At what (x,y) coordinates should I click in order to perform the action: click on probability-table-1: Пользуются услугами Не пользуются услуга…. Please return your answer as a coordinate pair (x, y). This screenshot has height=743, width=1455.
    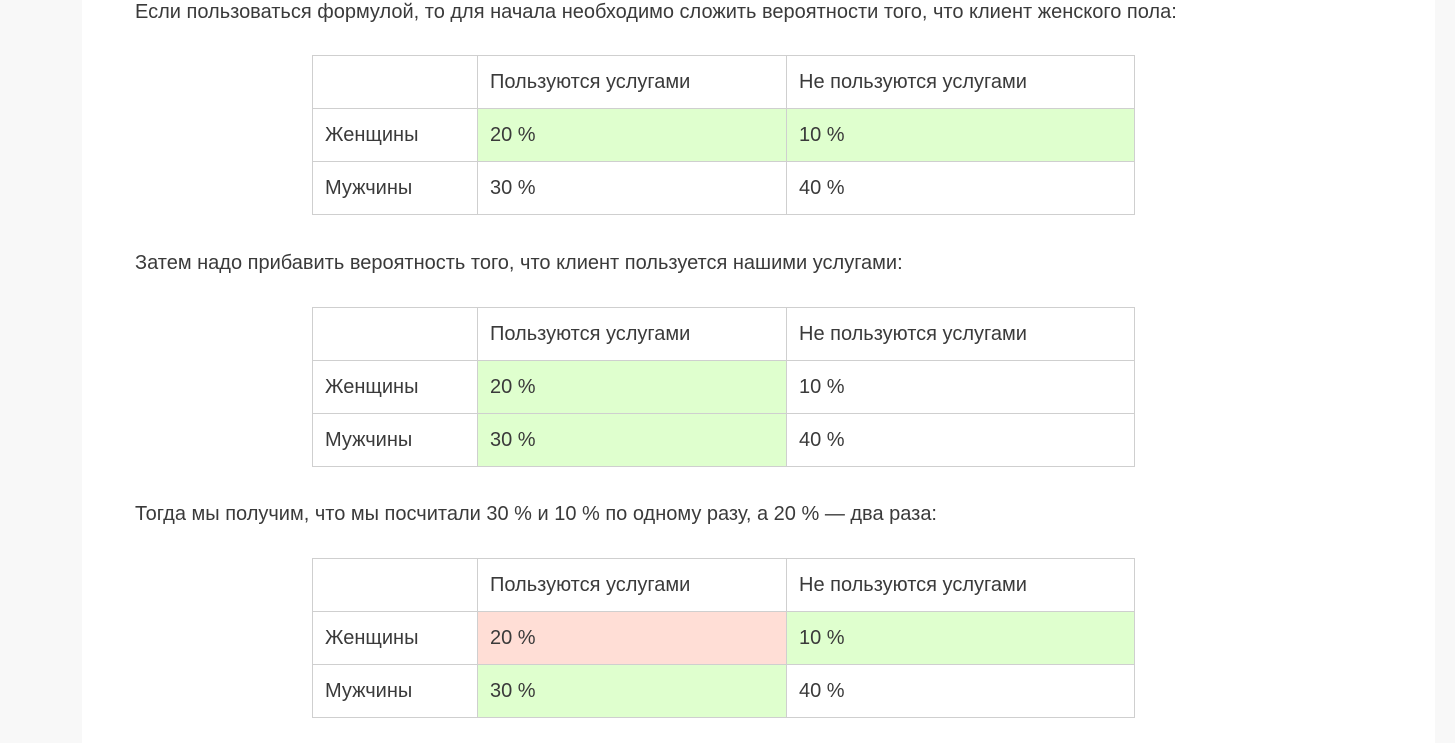
    Looking at the image, I should click on (723, 135).